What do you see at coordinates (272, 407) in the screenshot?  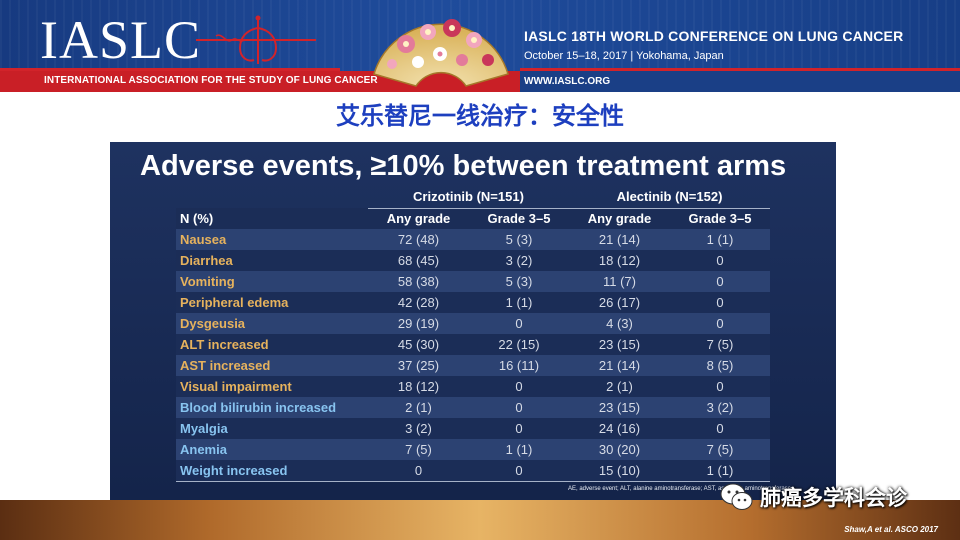 I see `adverse-event-name: Blood bilirubin increased` at bounding box center [272, 407].